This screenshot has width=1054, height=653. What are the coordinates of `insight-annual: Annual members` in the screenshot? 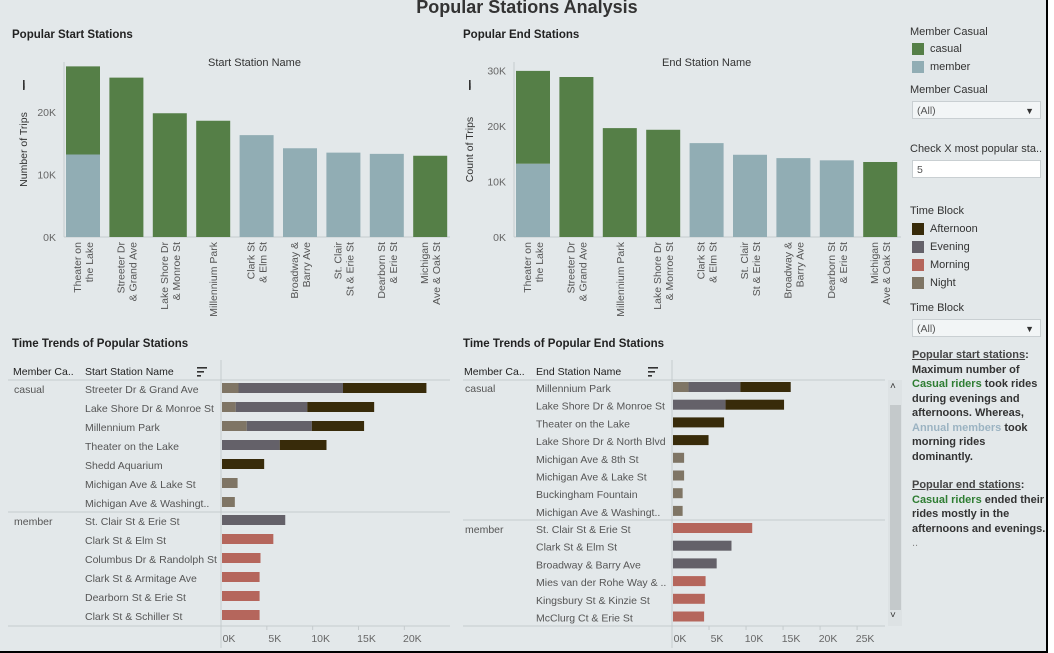 It's located at (957, 427).